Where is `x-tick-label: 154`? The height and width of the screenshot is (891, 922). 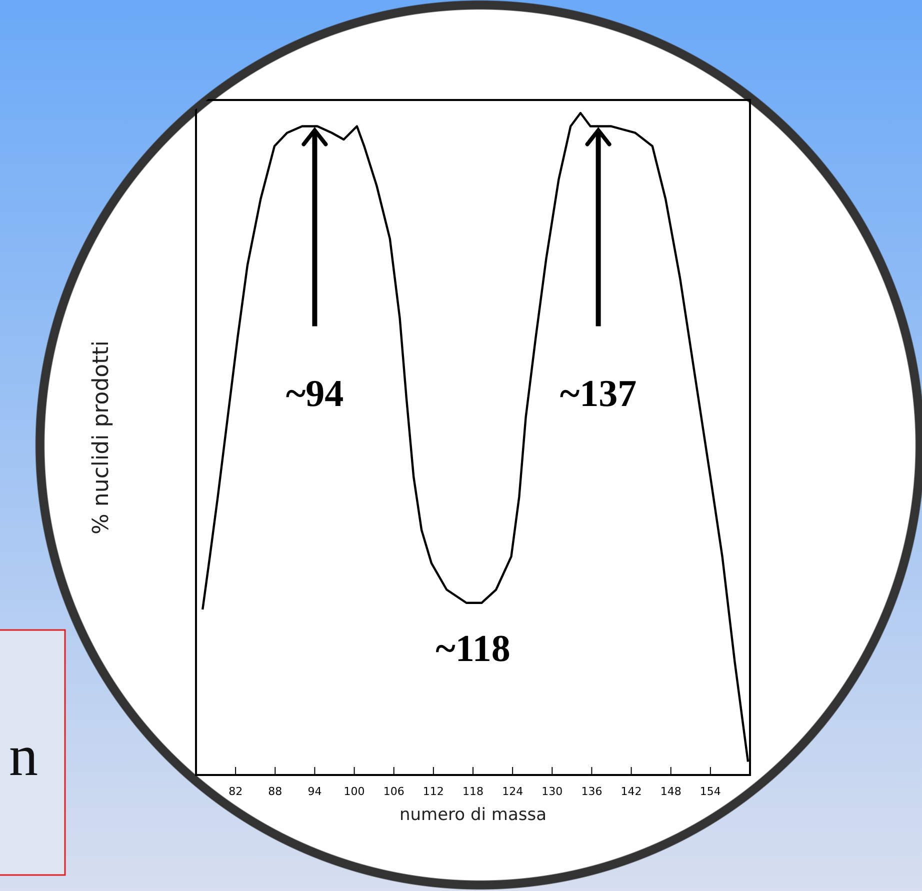 x-tick-label: 154 is located at coordinates (710, 791).